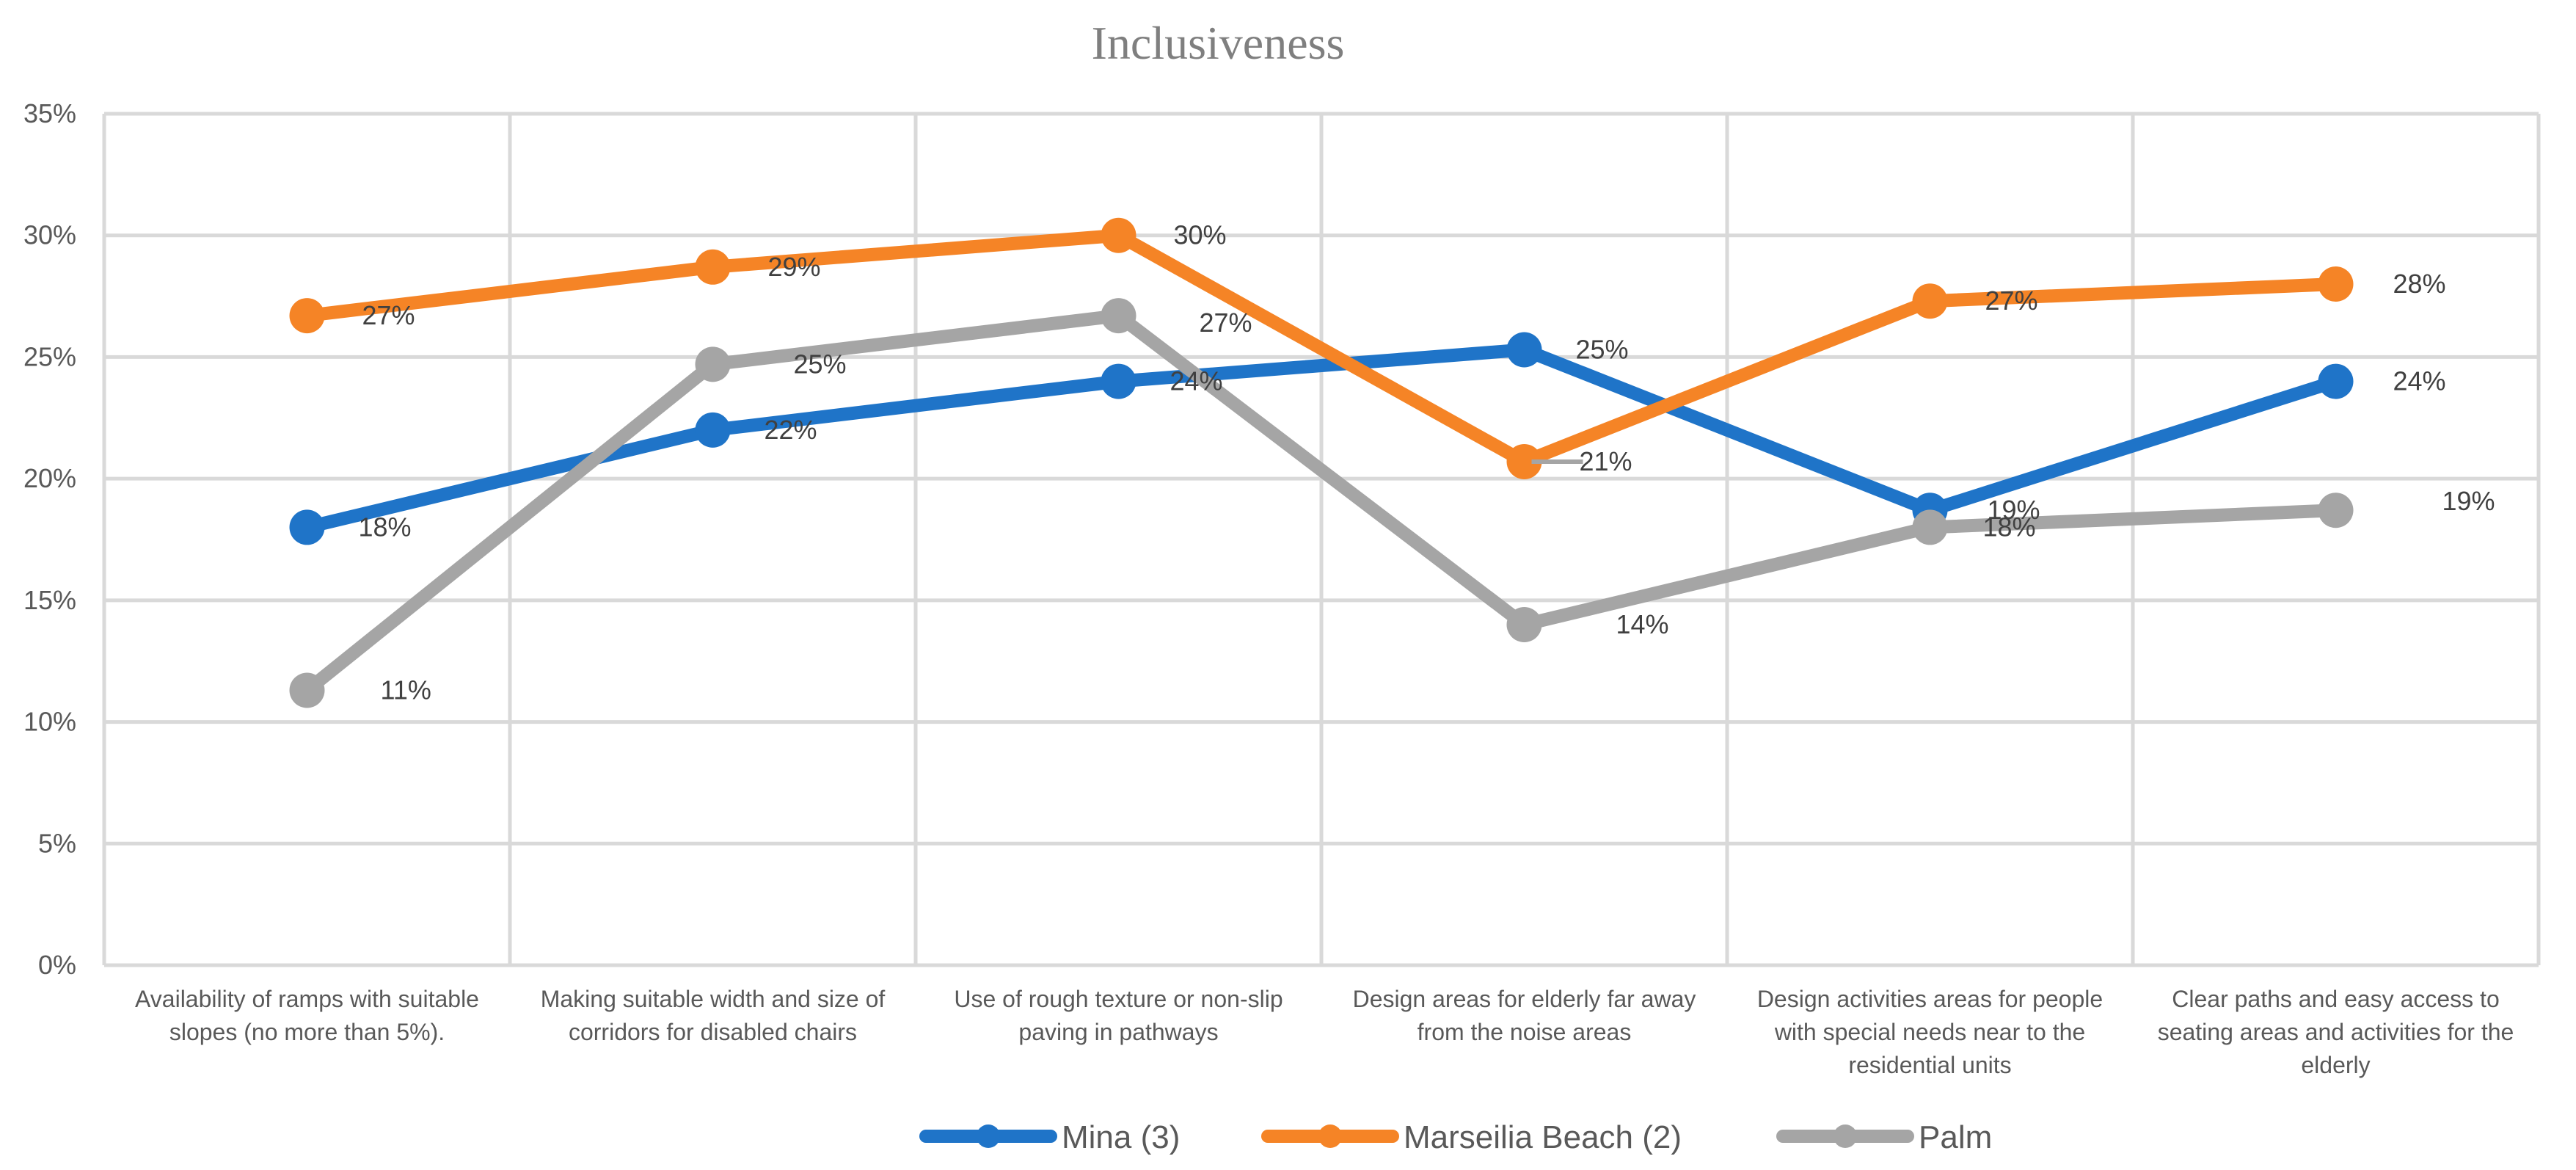  Describe the element at coordinates (1525, 1032) in the screenshot. I see `x-tick-label: from the noise areas` at that location.